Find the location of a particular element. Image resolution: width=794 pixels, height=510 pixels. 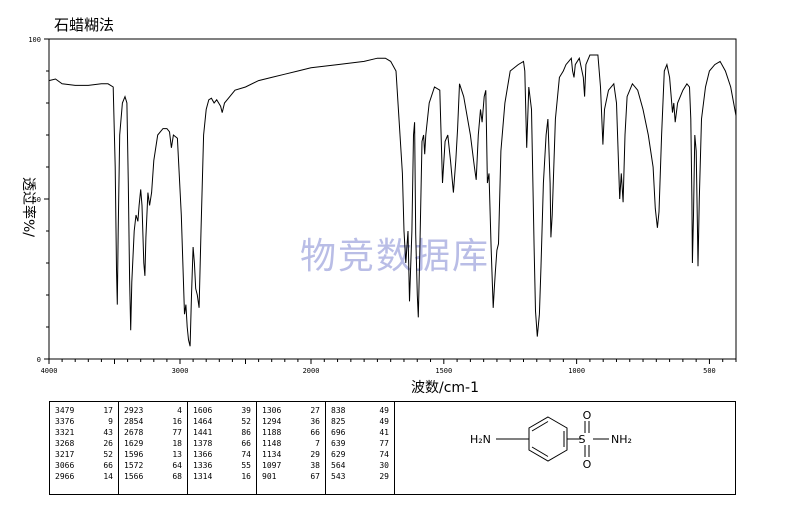

peak-row: 1441 86 is located at coordinates (222, 432).